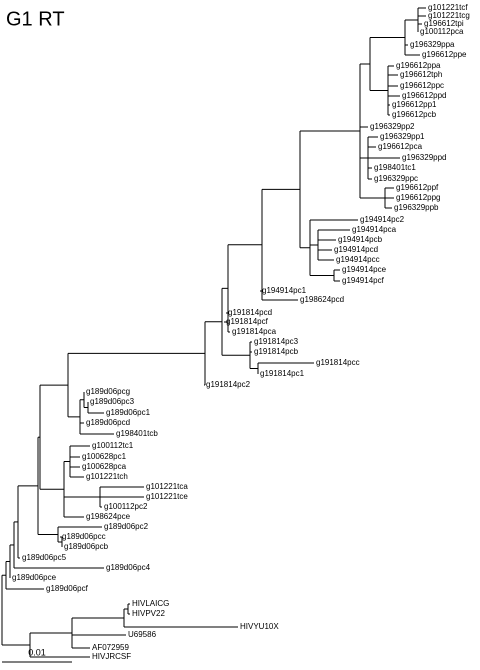 Image resolution: width=480 pixels, height=670 pixels. Describe the element at coordinates (142, 634) in the screenshot. I see `leaf-label: U69586` at that location.